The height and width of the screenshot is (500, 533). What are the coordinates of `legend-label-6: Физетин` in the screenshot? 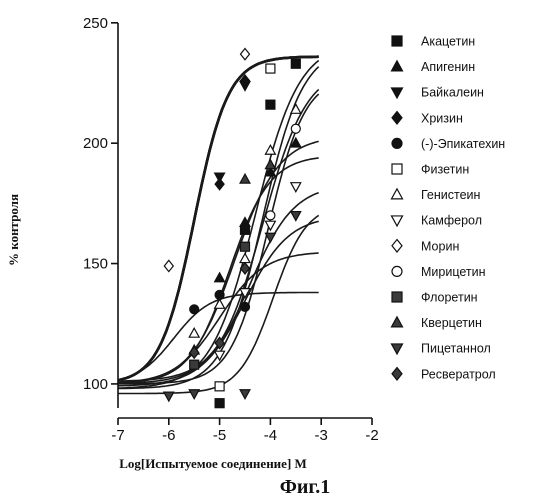 It's located at (445, 170).